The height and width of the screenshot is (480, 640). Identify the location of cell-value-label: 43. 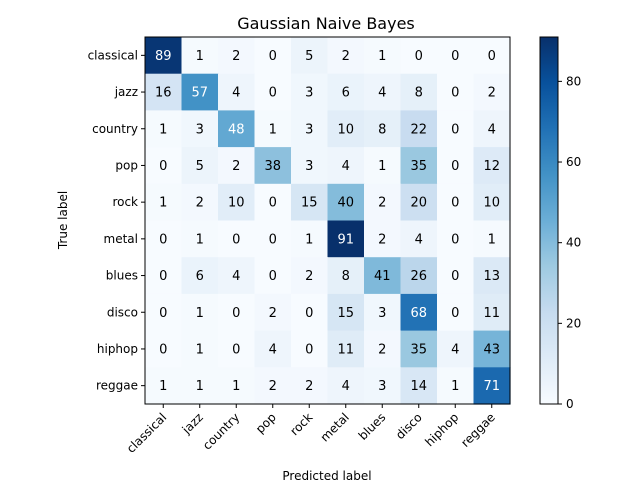
(491, 349).